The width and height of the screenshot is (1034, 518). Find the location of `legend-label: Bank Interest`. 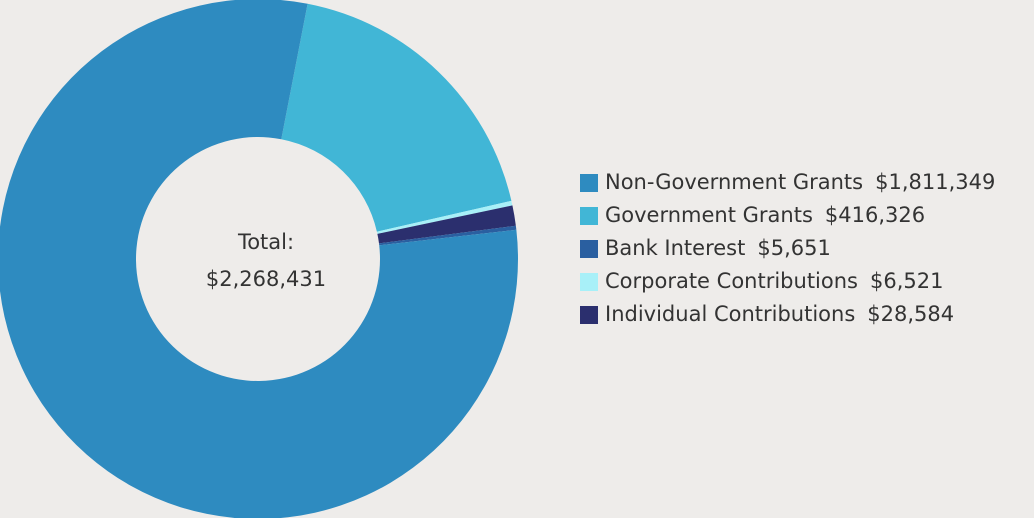

legend-label: Bank Interest is located at coordinates (675, 248).